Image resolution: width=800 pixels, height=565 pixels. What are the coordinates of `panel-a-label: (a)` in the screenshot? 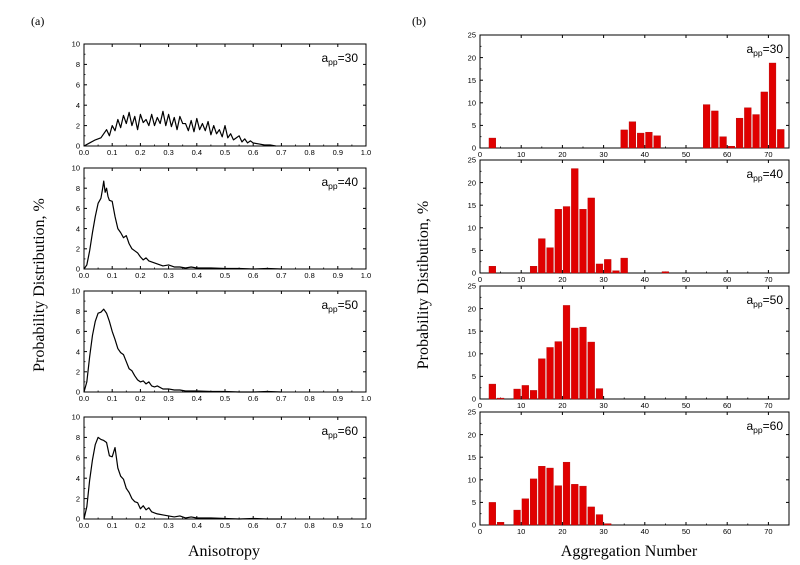 It's located at (37, 21).